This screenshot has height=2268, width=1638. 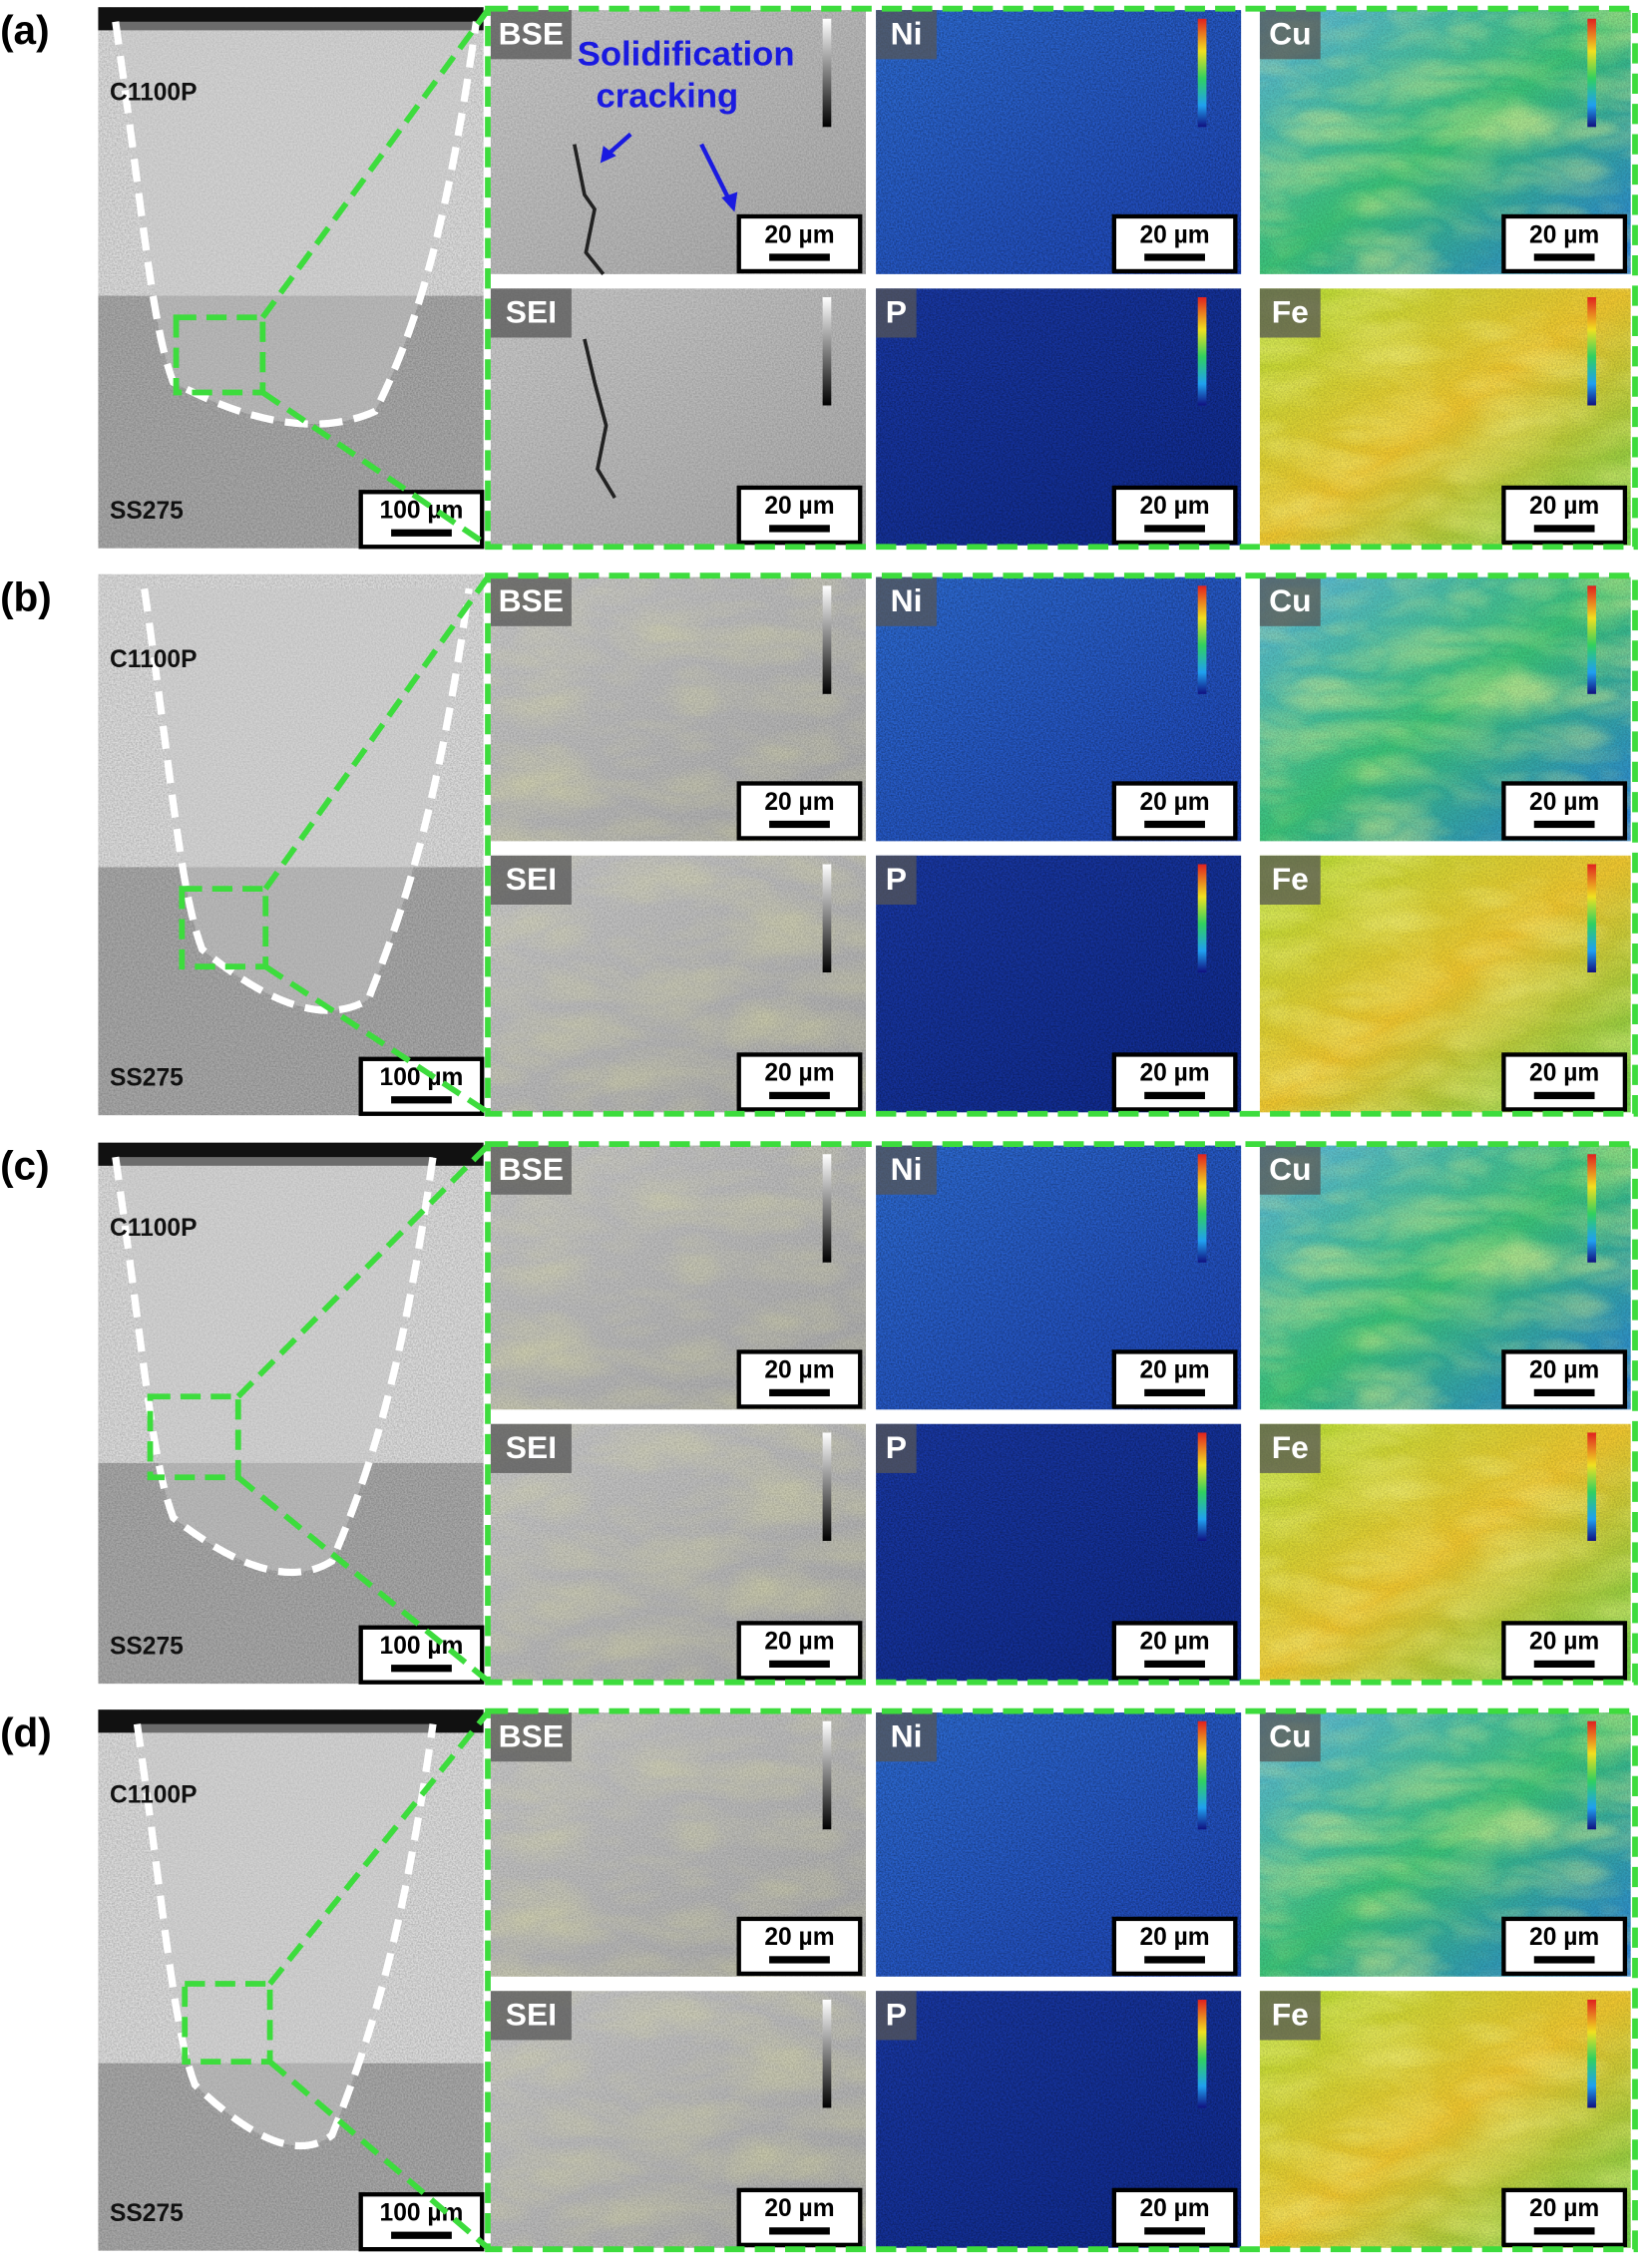 What do you see at coordinates (531, 312) in the screenshot?
I see `map-label: SEI` at bounding box center [531, 312].